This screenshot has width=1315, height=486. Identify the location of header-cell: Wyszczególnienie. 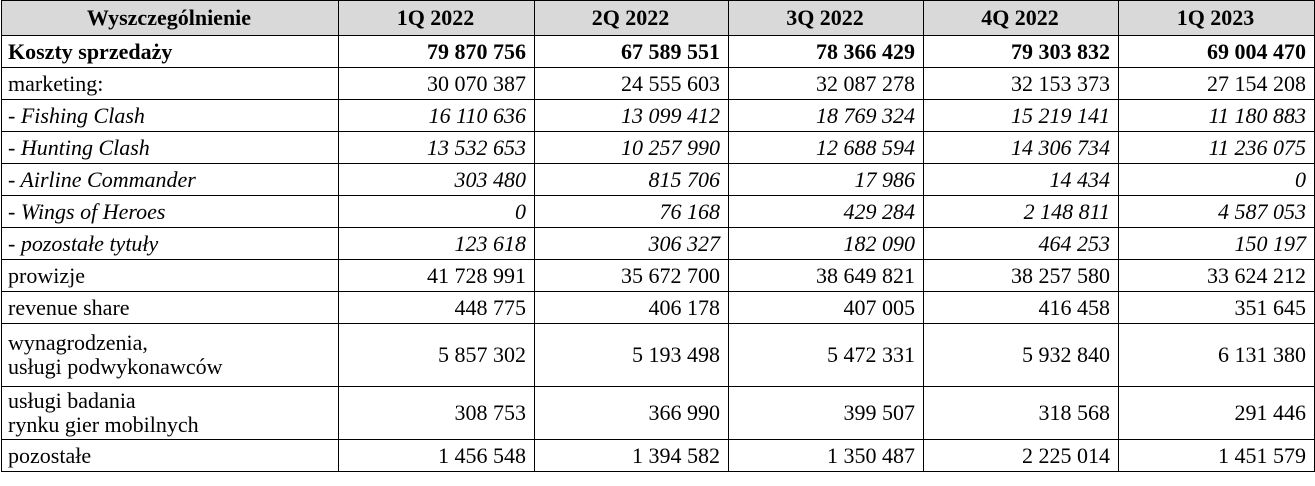
(170, 18).